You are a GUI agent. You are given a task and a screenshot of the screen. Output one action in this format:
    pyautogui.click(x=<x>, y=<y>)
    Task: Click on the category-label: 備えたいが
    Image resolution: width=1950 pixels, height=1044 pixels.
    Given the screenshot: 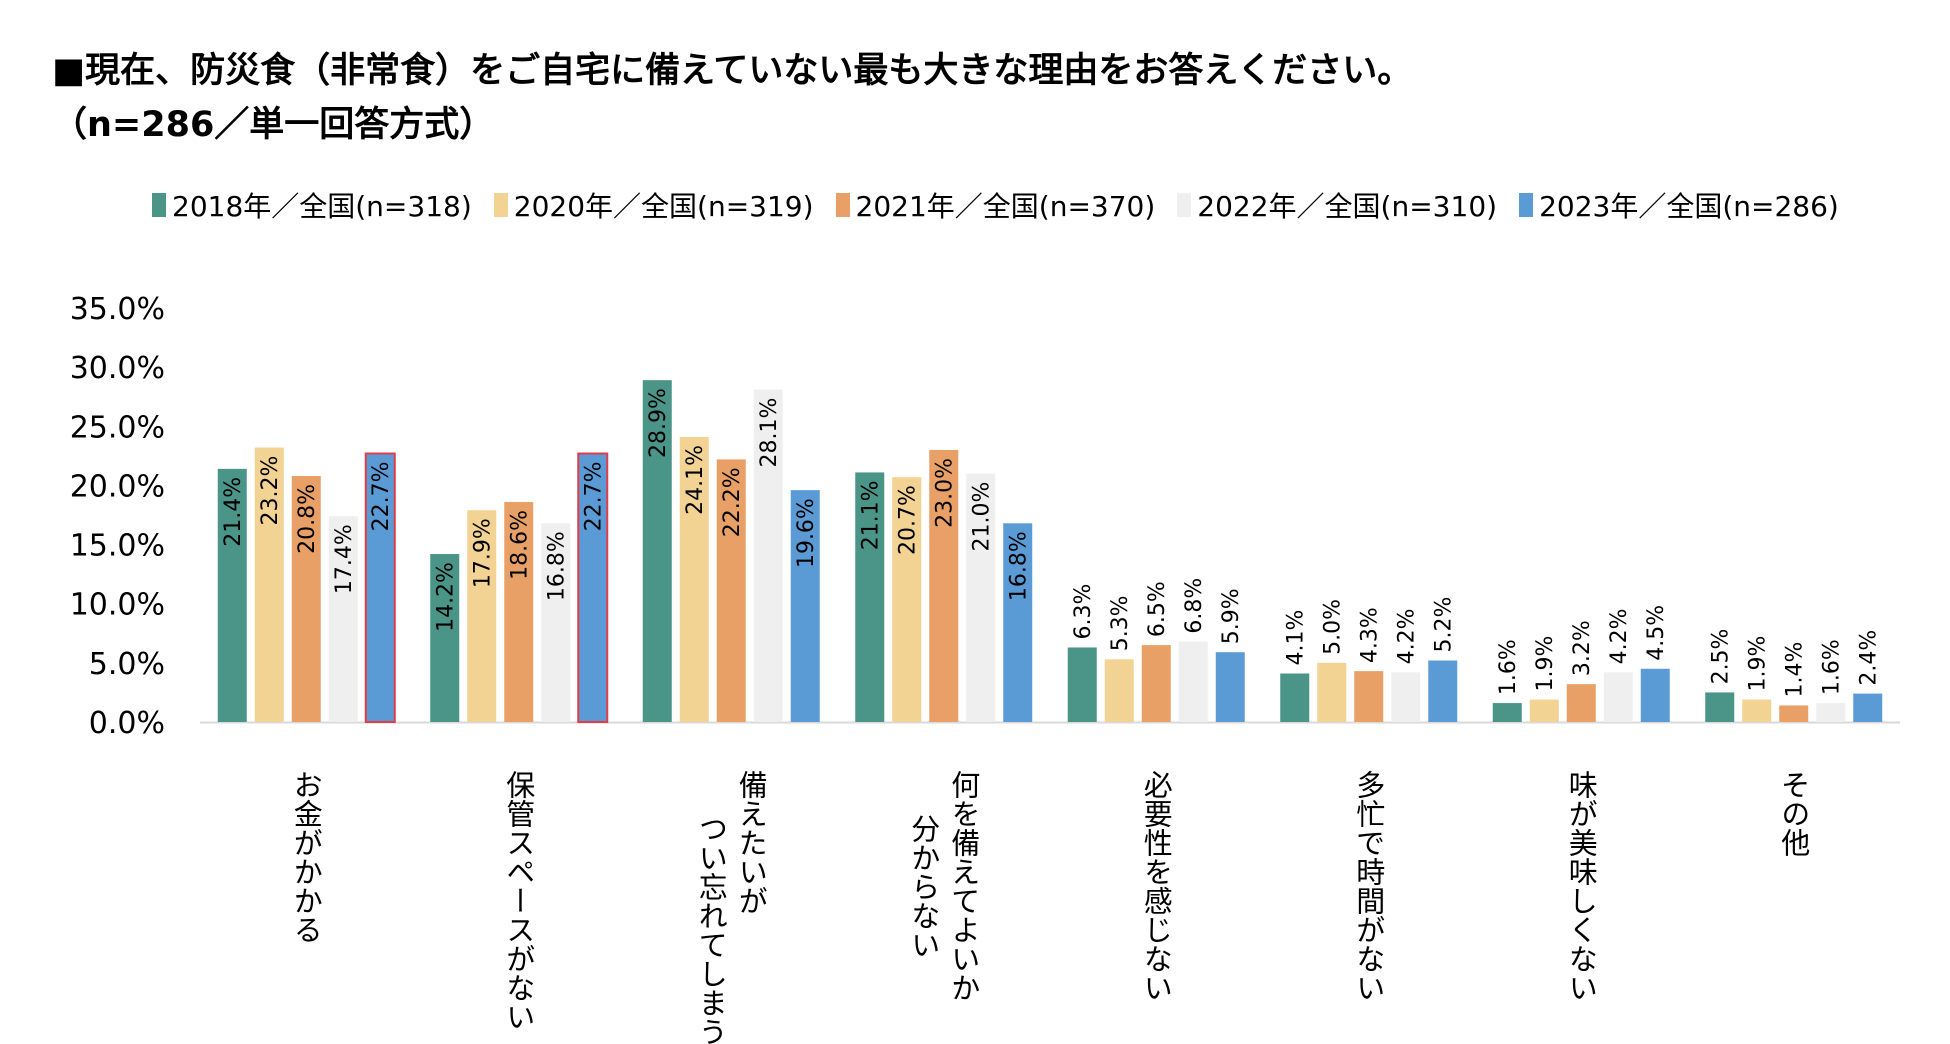 What is the action you would take?
    pyautogui.click(x=751, y=842)
    